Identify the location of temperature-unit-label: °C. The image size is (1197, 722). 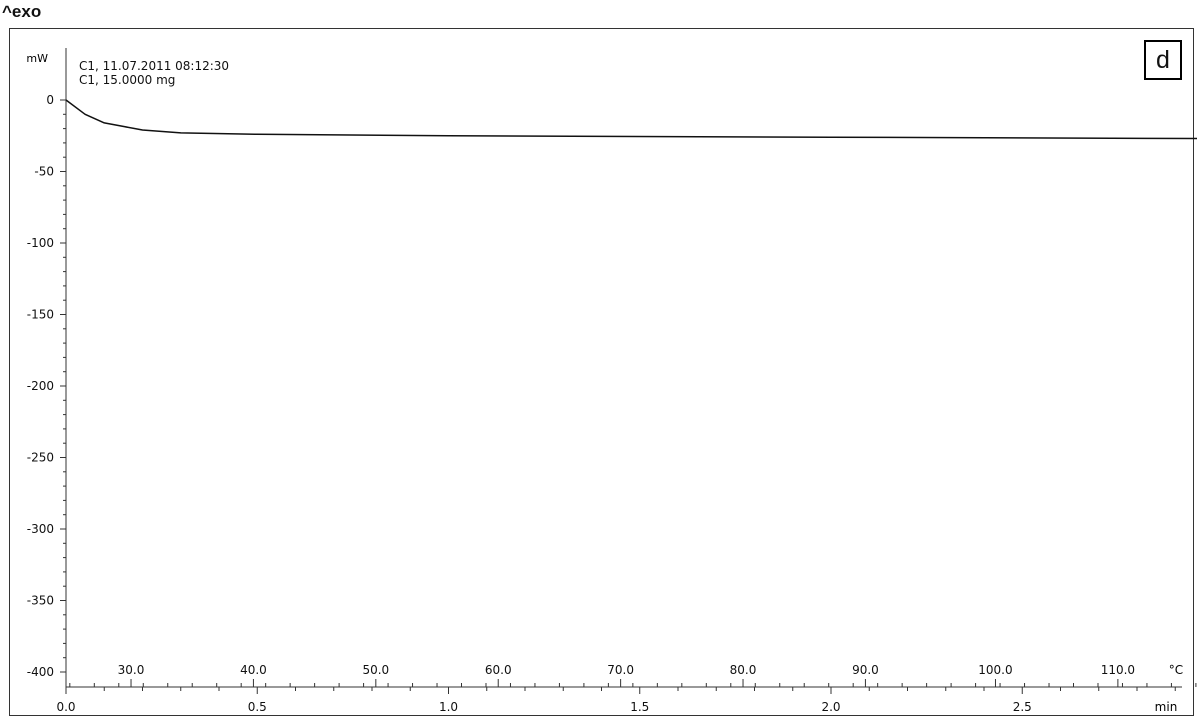
(1176, 670).